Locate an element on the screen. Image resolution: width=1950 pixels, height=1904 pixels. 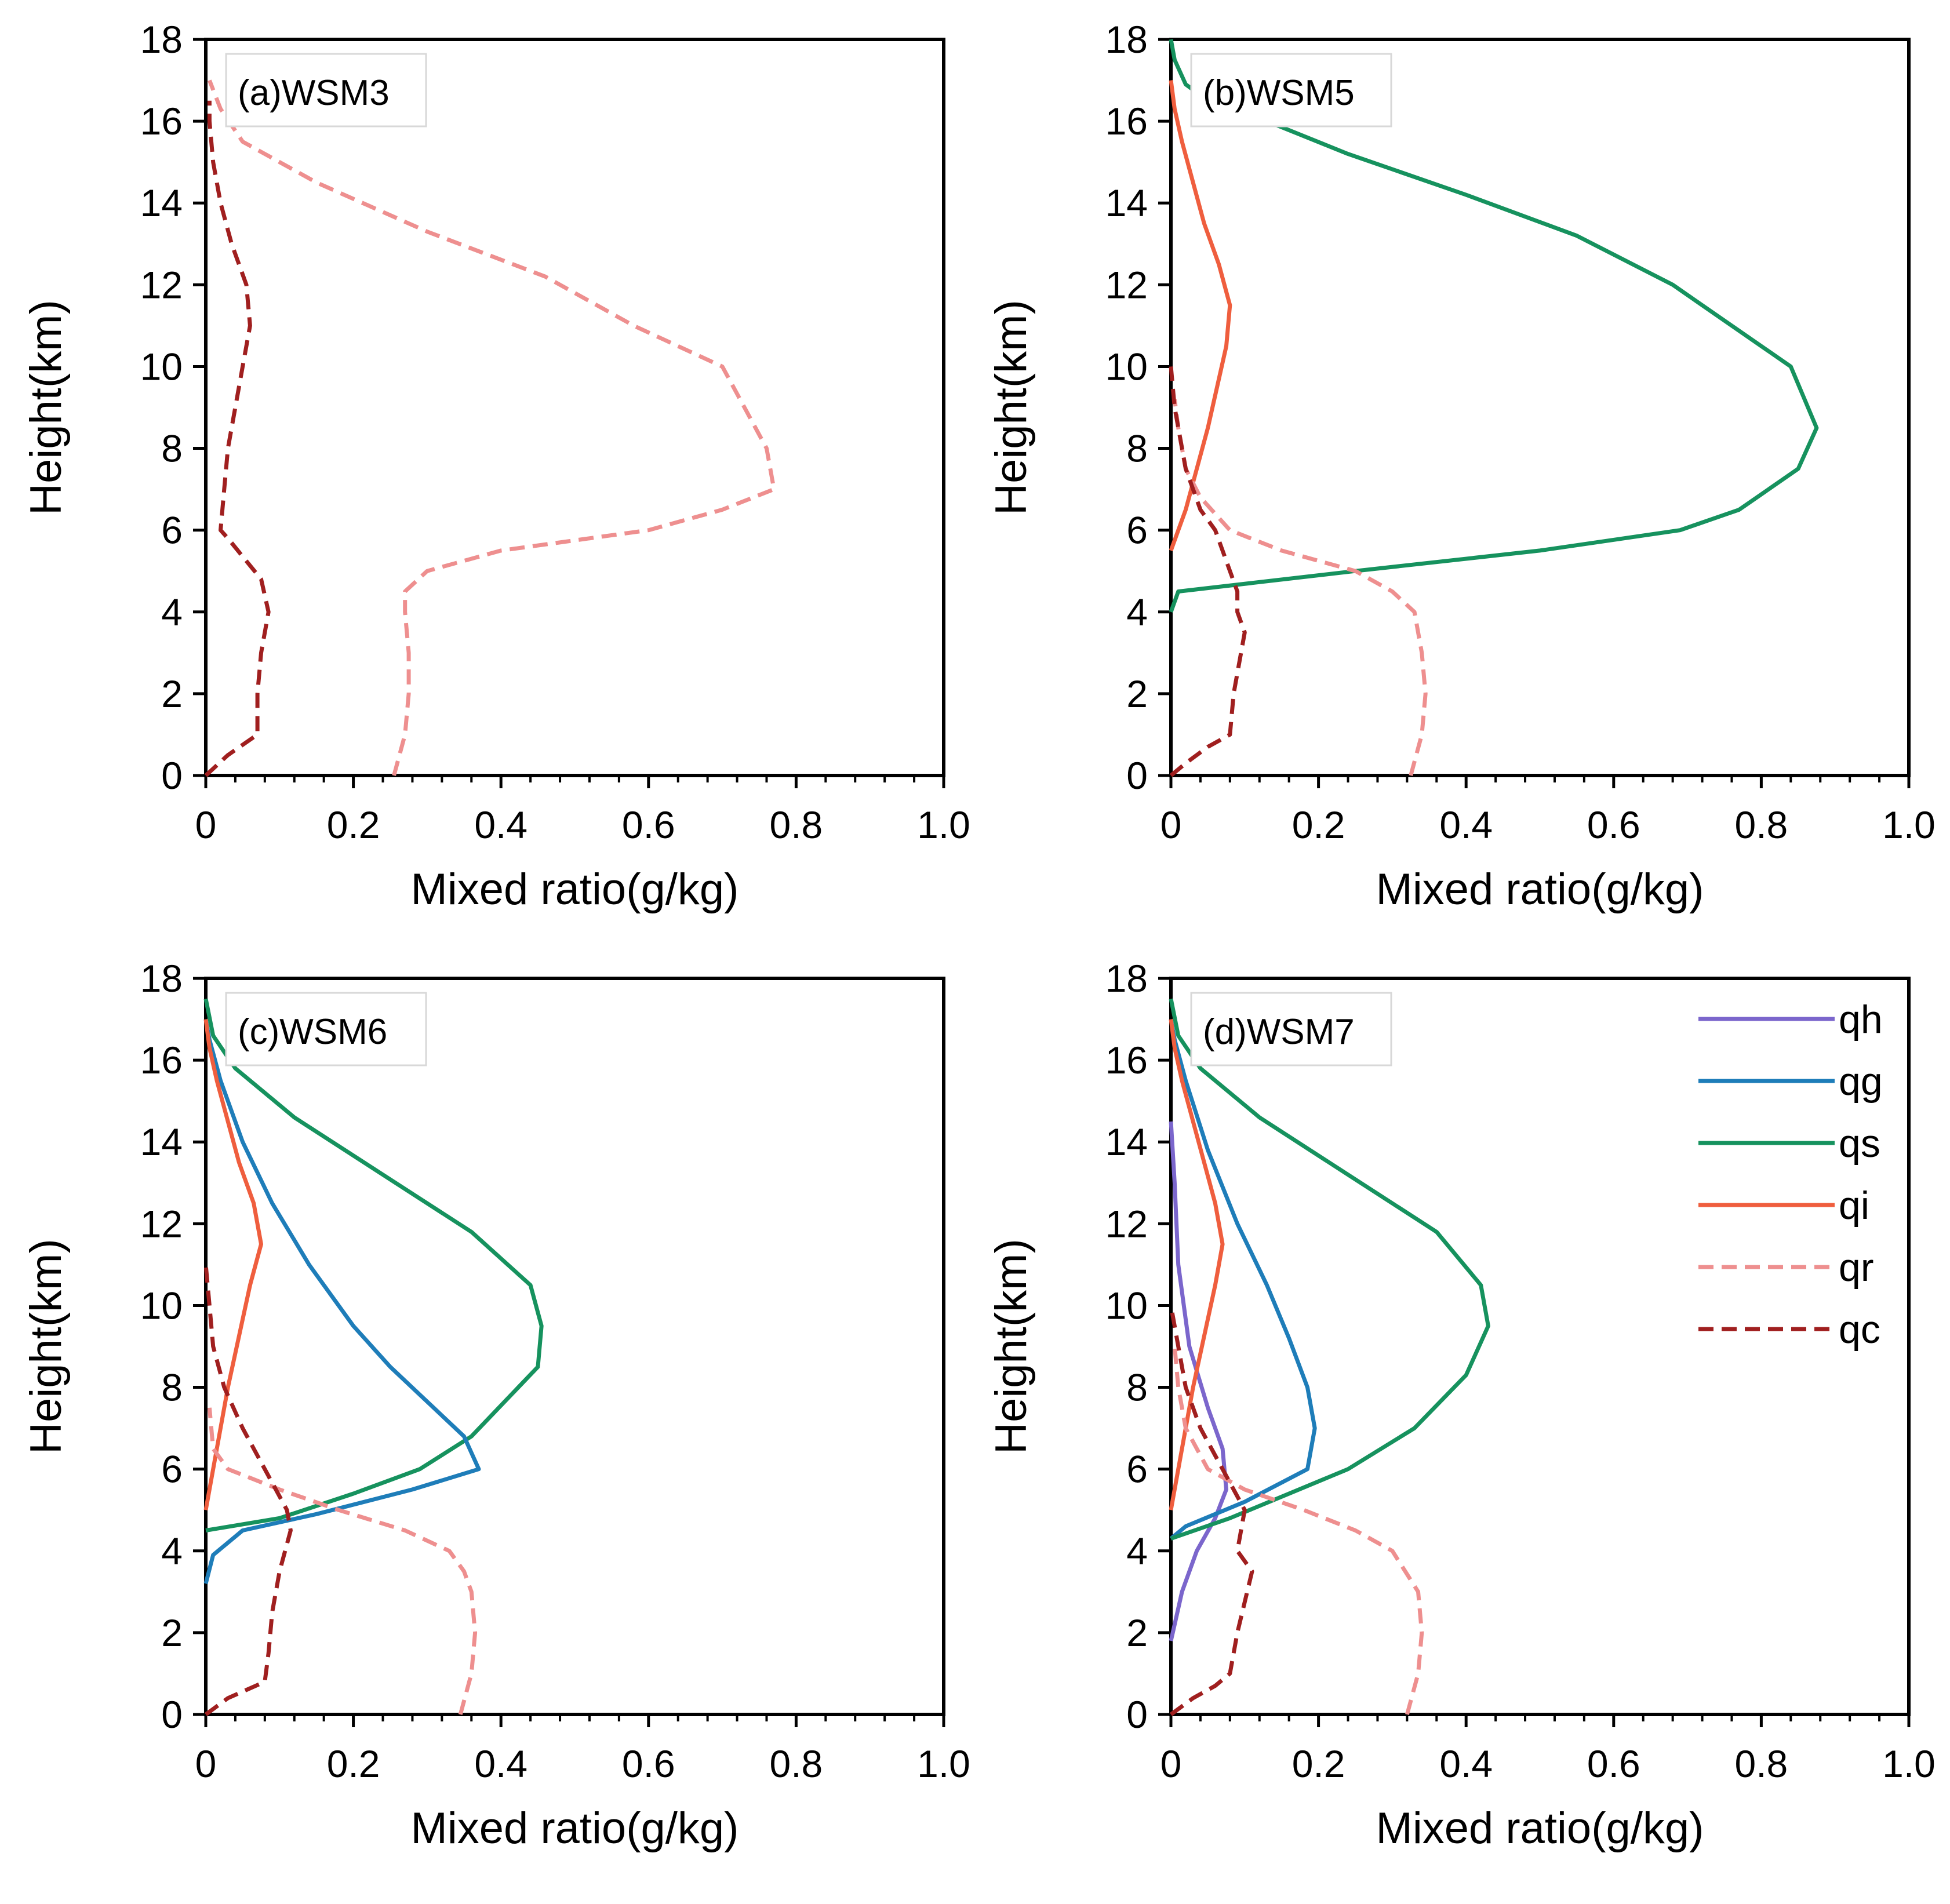
legend-label-qc: qc is located at coordinates (1859, 1330).